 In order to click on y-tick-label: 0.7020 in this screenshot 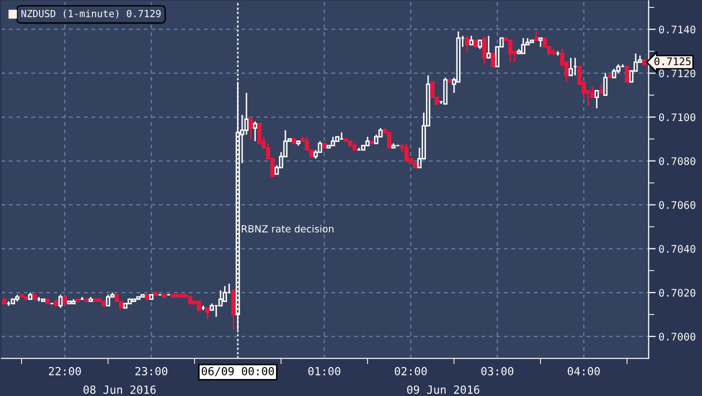, I will do `click(677, 292)`.